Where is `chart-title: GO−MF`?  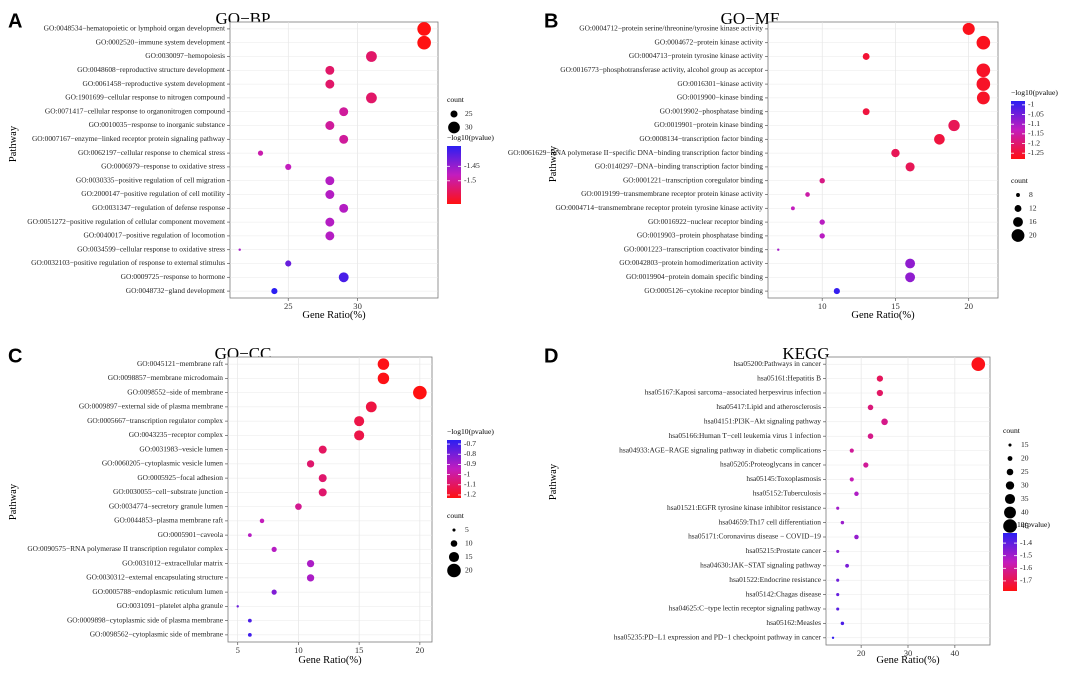
chart-title: GO−MF is located at coordinates (750, 18).